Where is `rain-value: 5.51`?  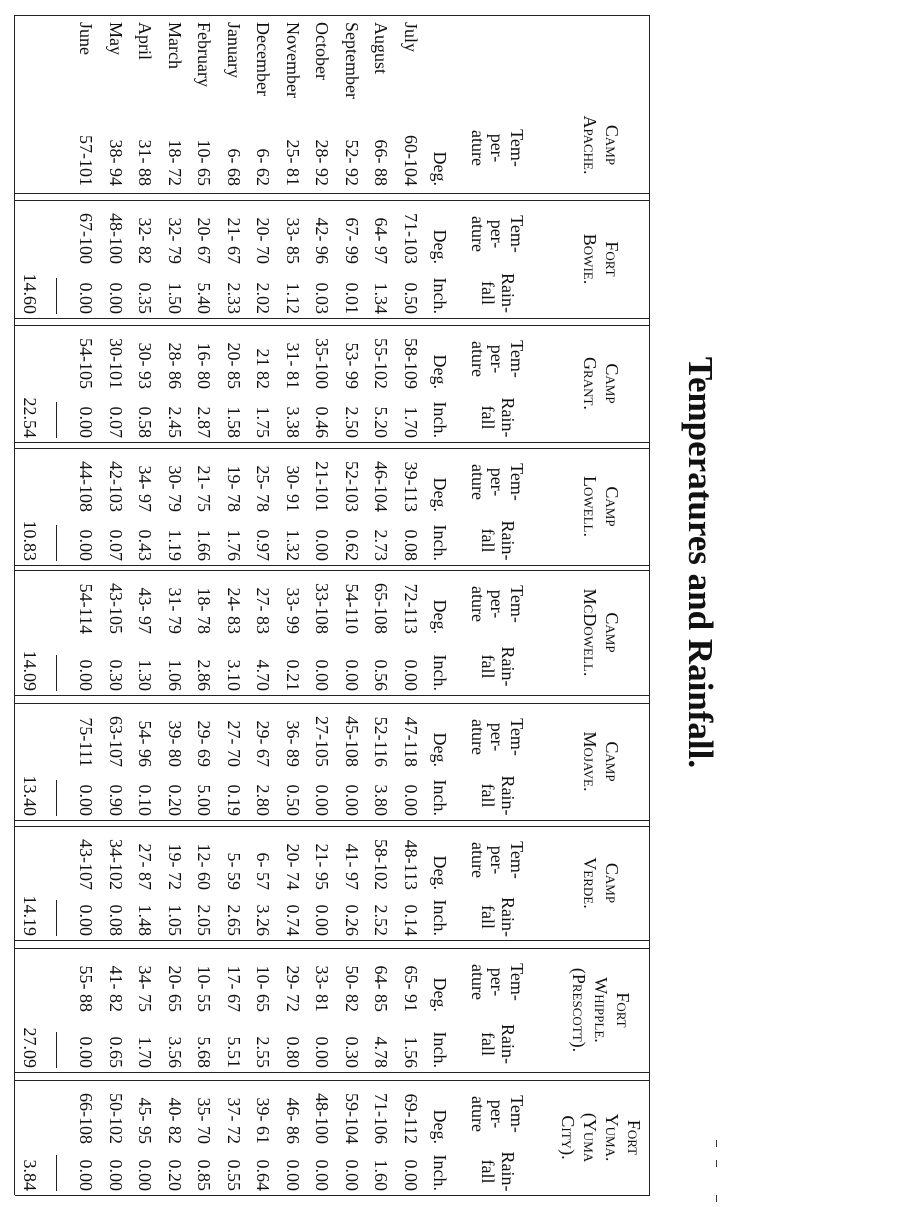 rain-value: 5.51 is located at coordinates (234, 1052).